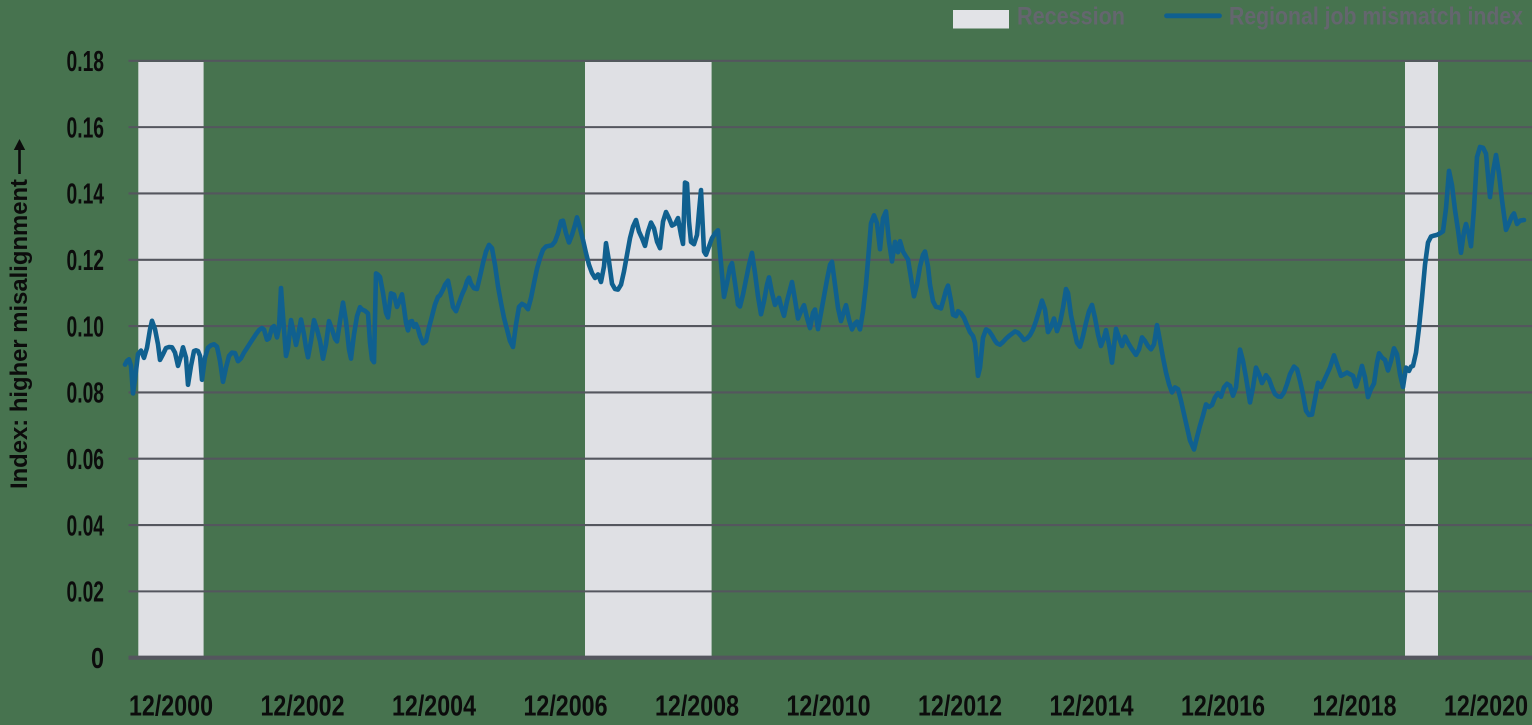 This screenshot has height=725, width=1532. I want to click on svg-text: 12/2012, so click(960, 705).